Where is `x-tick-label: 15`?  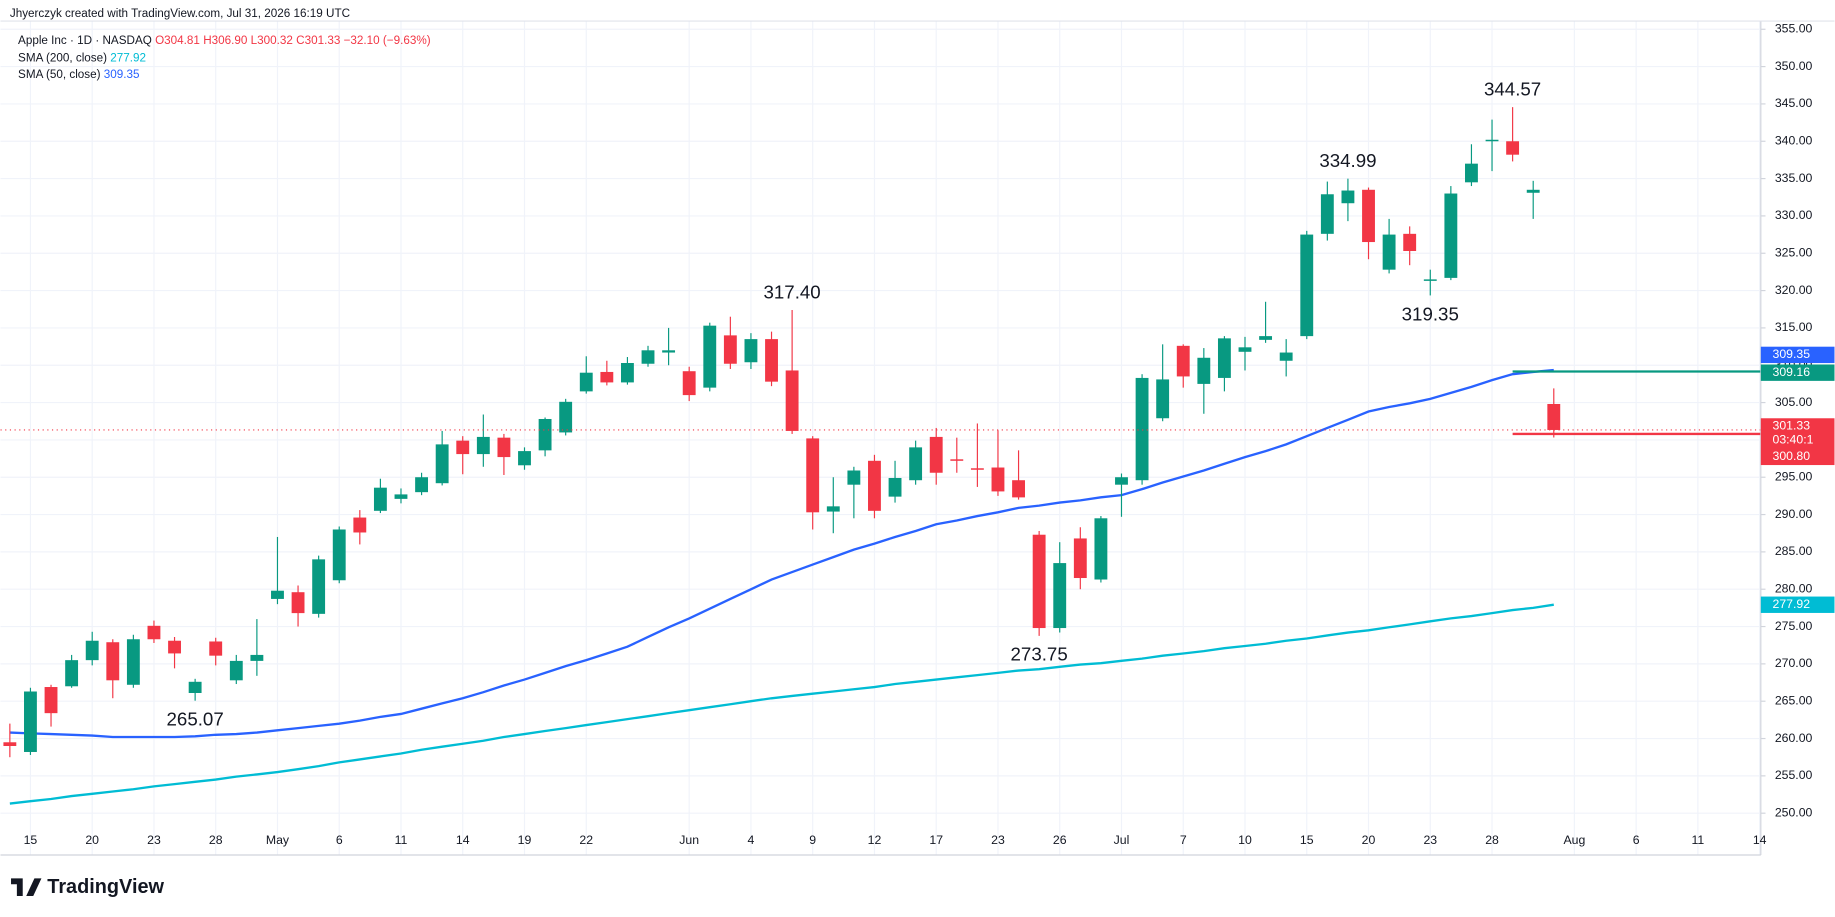
x-tick-label: 15 is located at coordinates (31, 840).